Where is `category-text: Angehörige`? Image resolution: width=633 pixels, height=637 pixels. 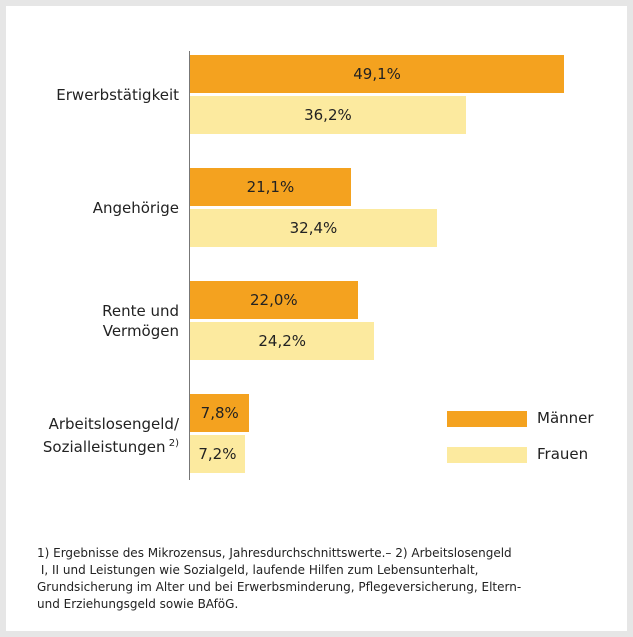 category-text: Angehörige is located at coordinates (135, 208).